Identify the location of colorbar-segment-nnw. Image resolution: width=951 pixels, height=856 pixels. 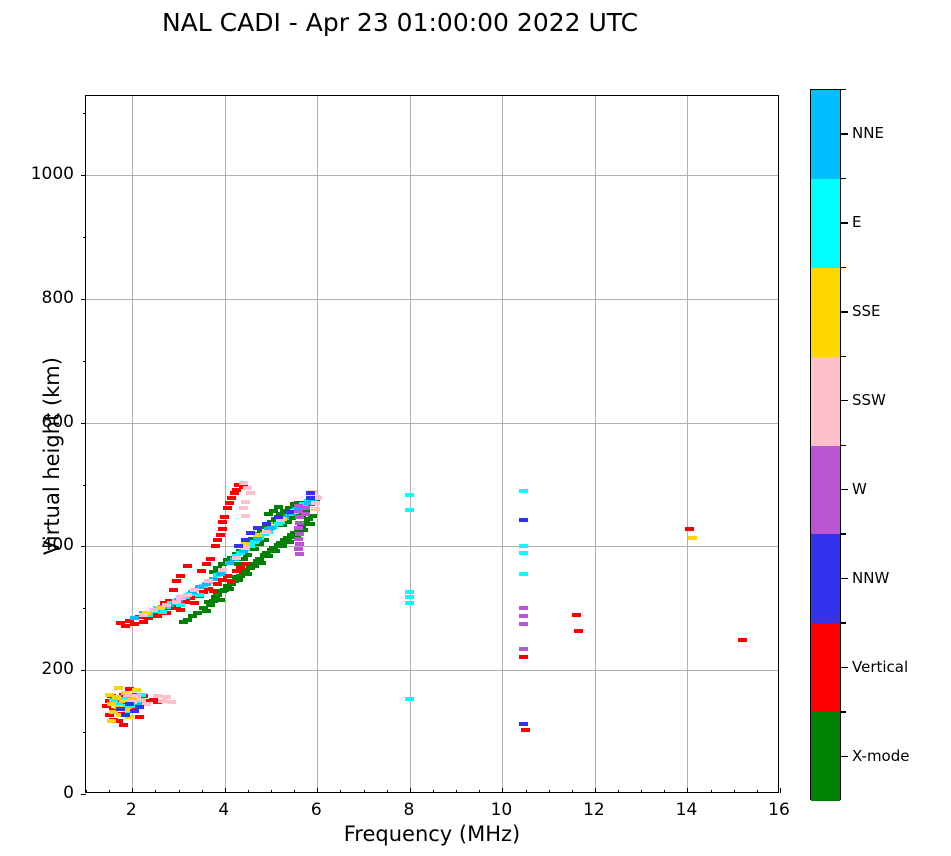
(825, 579).